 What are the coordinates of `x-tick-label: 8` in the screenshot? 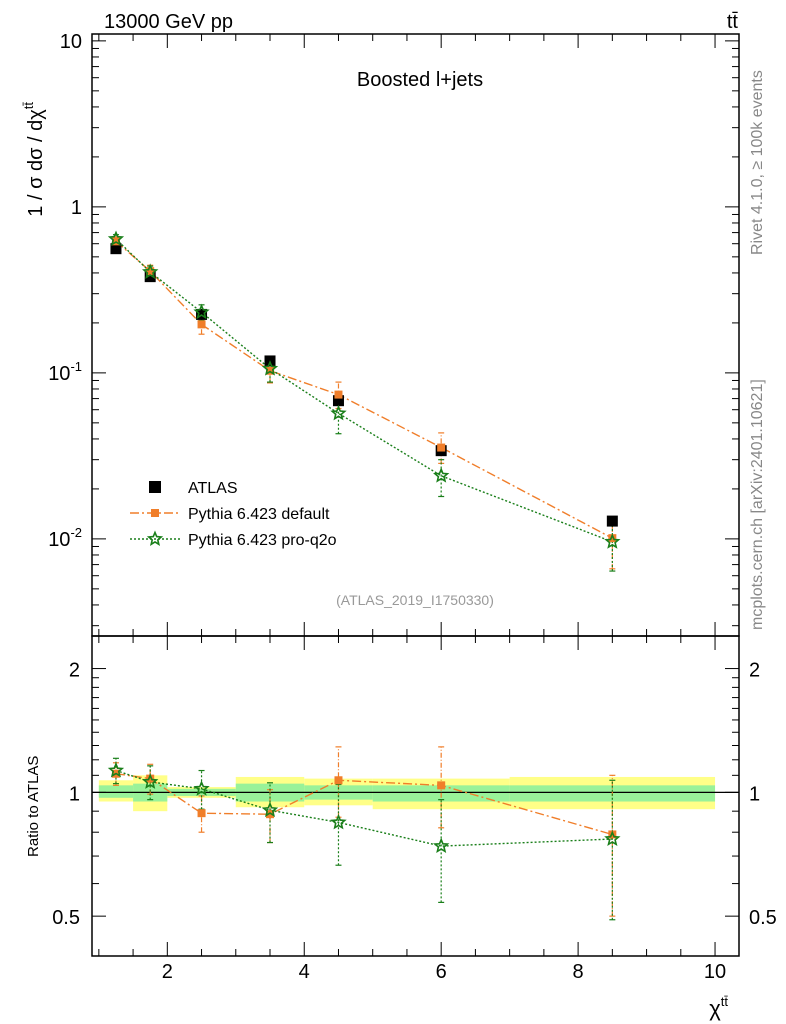 It's located at (578, 972).